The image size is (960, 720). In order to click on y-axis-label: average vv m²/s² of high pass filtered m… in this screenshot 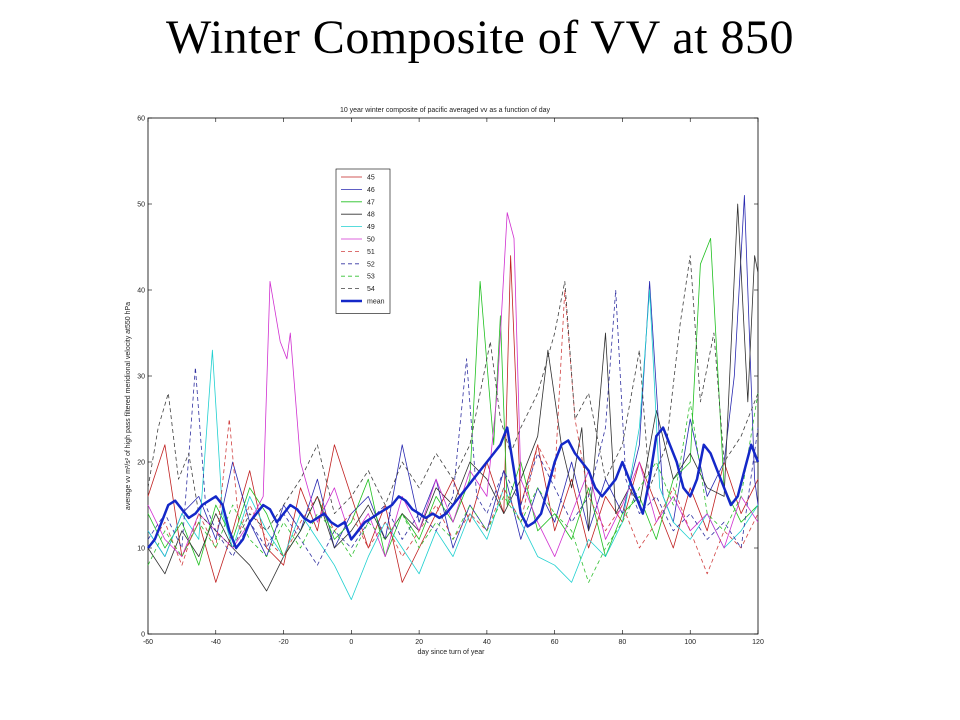, I will do `click(128, 406)`.